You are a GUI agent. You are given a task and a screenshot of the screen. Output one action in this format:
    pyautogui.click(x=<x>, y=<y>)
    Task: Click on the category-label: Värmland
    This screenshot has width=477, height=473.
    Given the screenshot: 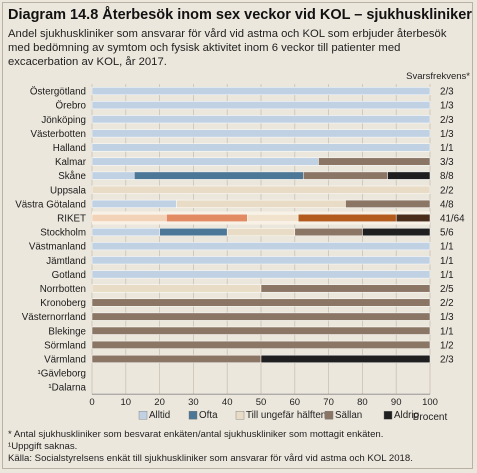 What is the action you would take?
    pyautogui.click(x=65, y=359)
    